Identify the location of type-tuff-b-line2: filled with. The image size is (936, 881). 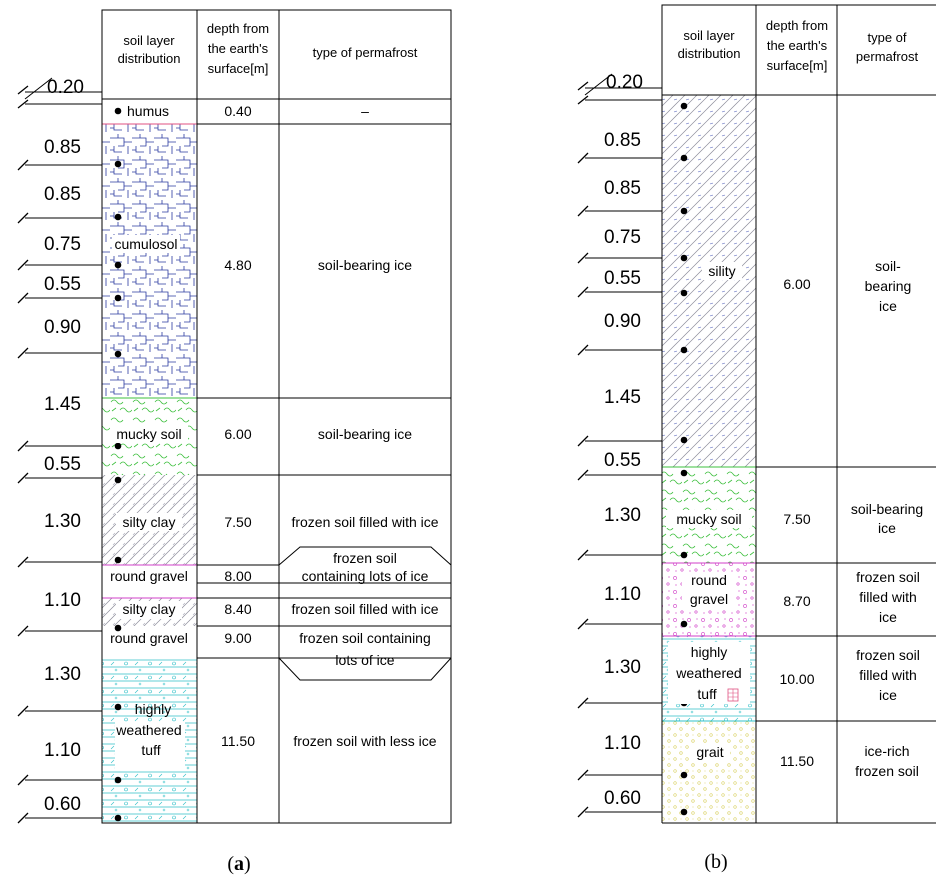
(888, 675).